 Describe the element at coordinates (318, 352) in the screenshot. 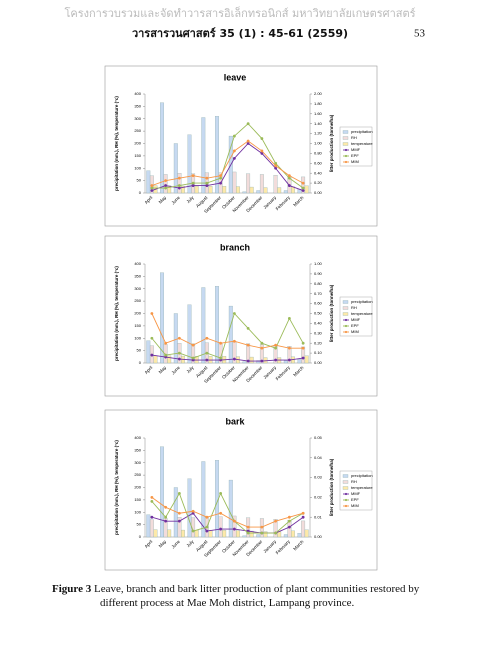

I see `y2-tick-label: 0.10` at that location.